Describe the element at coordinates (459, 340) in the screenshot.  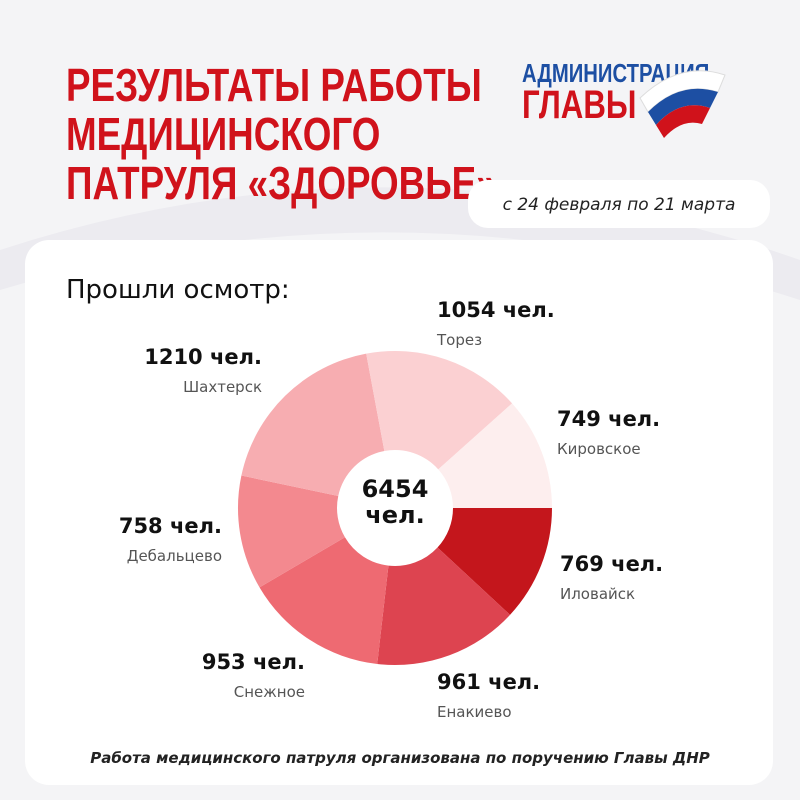
I see `category-label: Торез` at that location.